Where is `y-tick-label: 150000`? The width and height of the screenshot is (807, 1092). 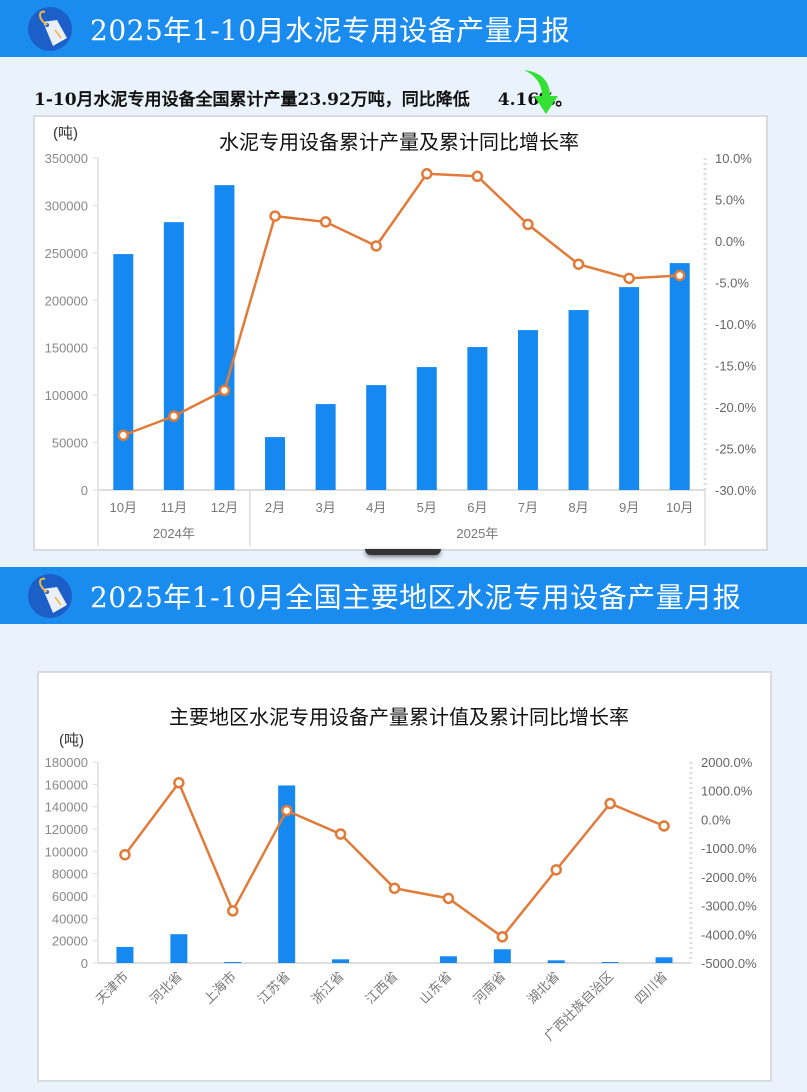
y-tick-label: 150000 is located at coordinates (66, 348).